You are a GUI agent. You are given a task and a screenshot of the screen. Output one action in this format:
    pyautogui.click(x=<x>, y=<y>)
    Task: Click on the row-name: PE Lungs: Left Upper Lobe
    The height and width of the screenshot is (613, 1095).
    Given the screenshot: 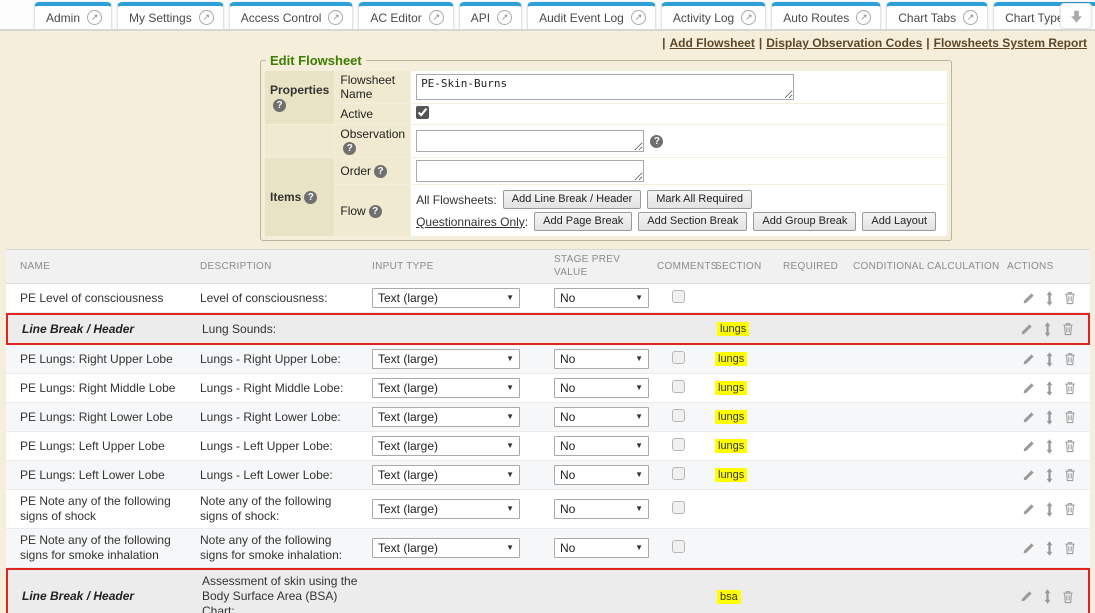 What is the action you would take?
    pyautogui.click(x=92, y=445)
    